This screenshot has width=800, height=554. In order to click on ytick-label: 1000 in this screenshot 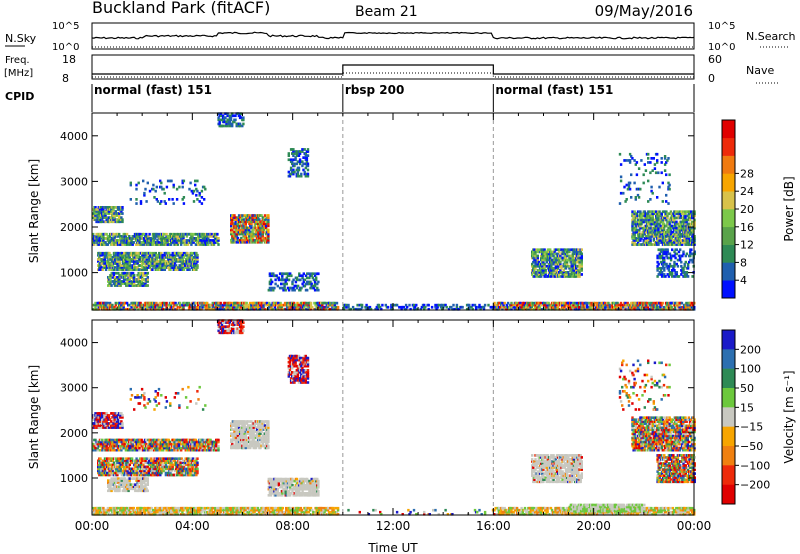, I will do `click(74, 273)`.